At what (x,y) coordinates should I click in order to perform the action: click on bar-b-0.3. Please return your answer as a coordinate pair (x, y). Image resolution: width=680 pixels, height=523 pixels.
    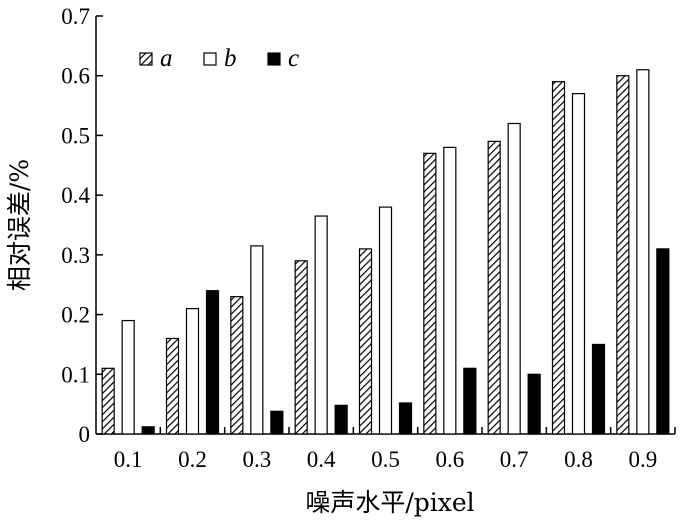
    Looking at the image, I should click on (257, 340).